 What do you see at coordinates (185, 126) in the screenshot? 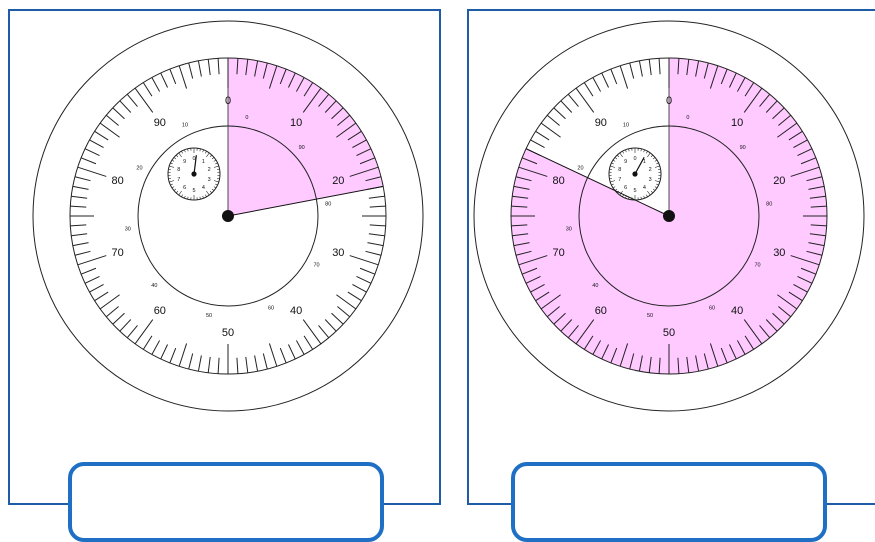
I see `inner-scale-label: 10` at bounding box center [185, 126].